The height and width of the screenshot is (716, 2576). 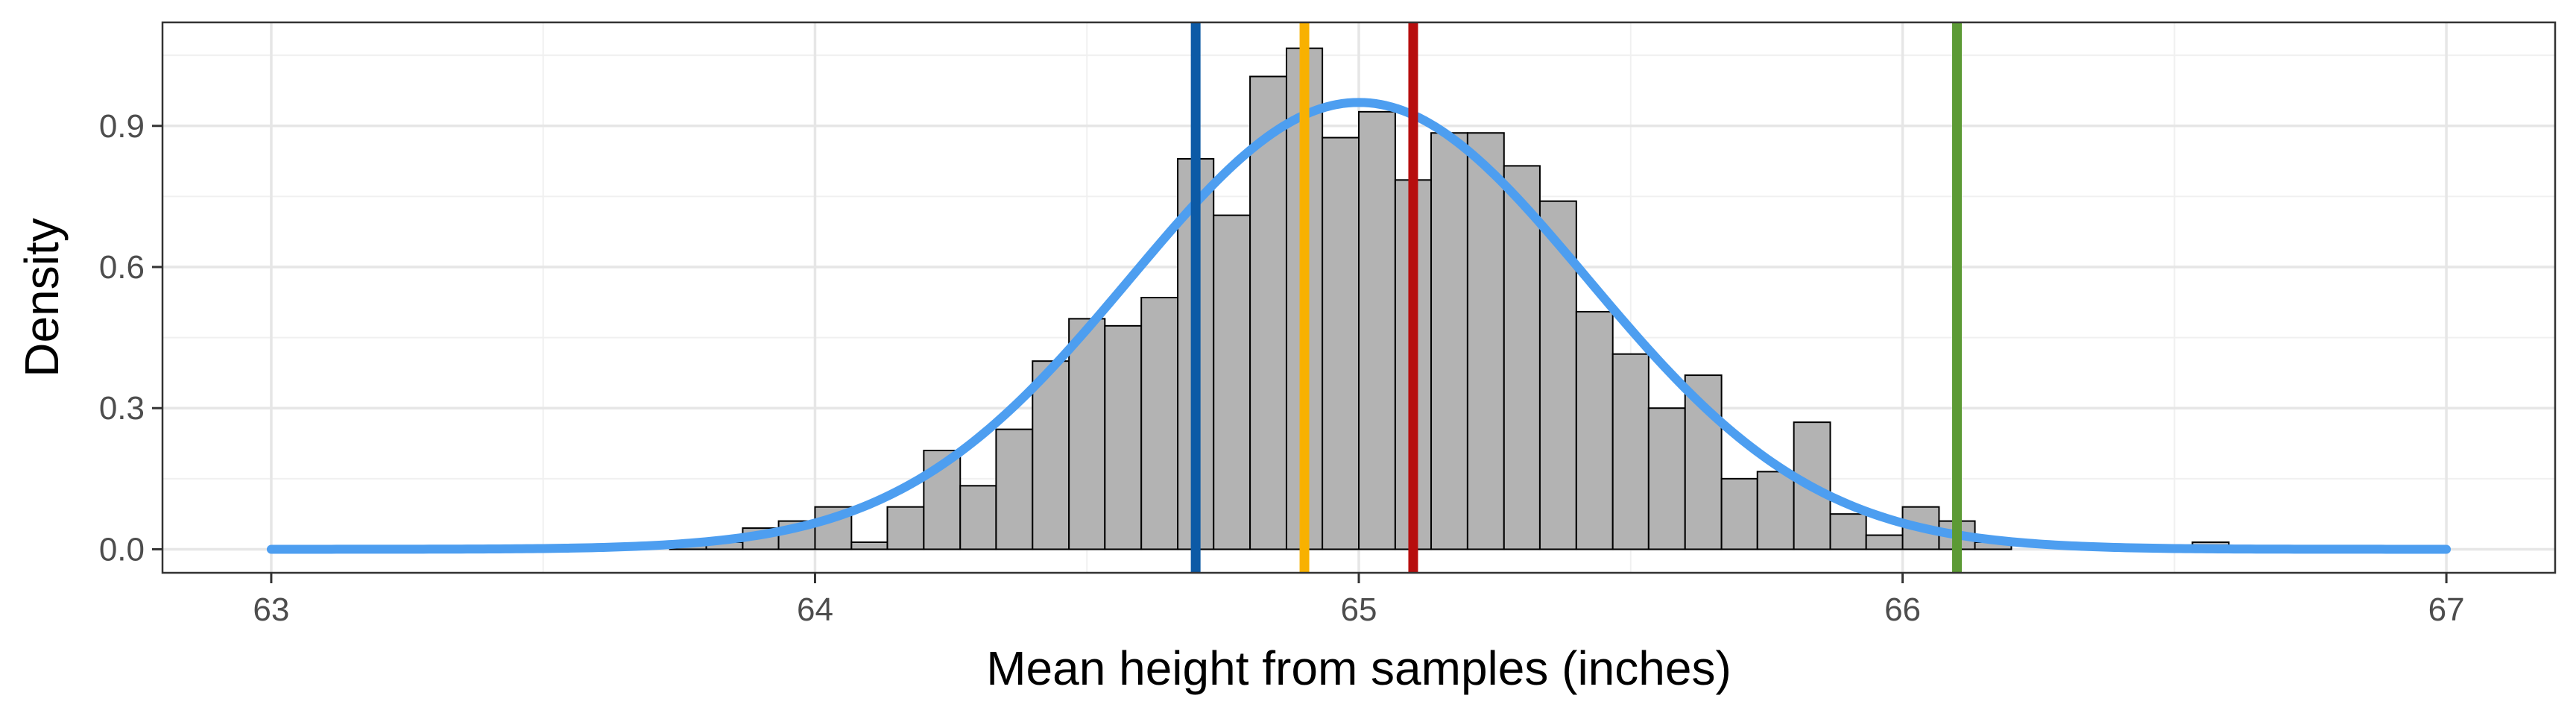 I want to click on x-tick-label: 64, so click(x=815, y=609).